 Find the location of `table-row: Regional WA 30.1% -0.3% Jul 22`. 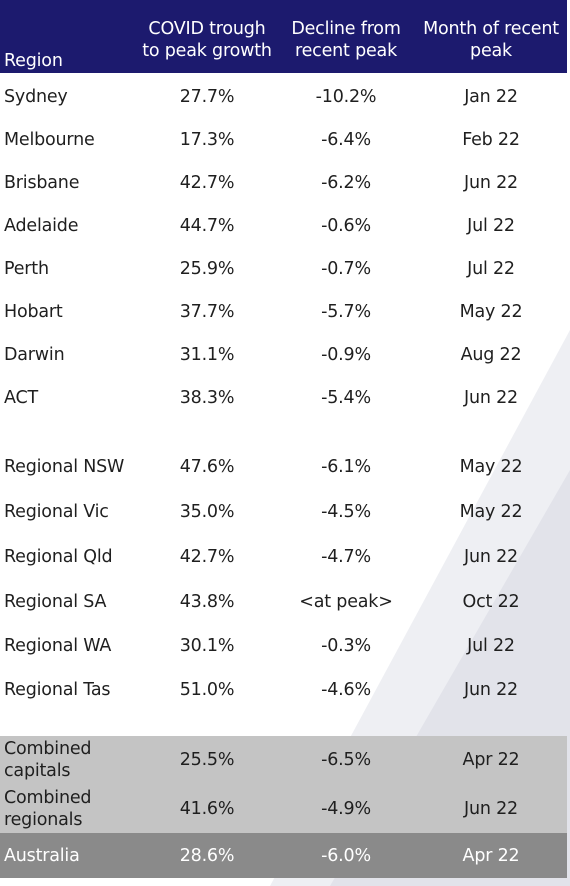

table-row: Regional WA 30.1% -0.3% Jul 22 is located at coordinates (283, 646).